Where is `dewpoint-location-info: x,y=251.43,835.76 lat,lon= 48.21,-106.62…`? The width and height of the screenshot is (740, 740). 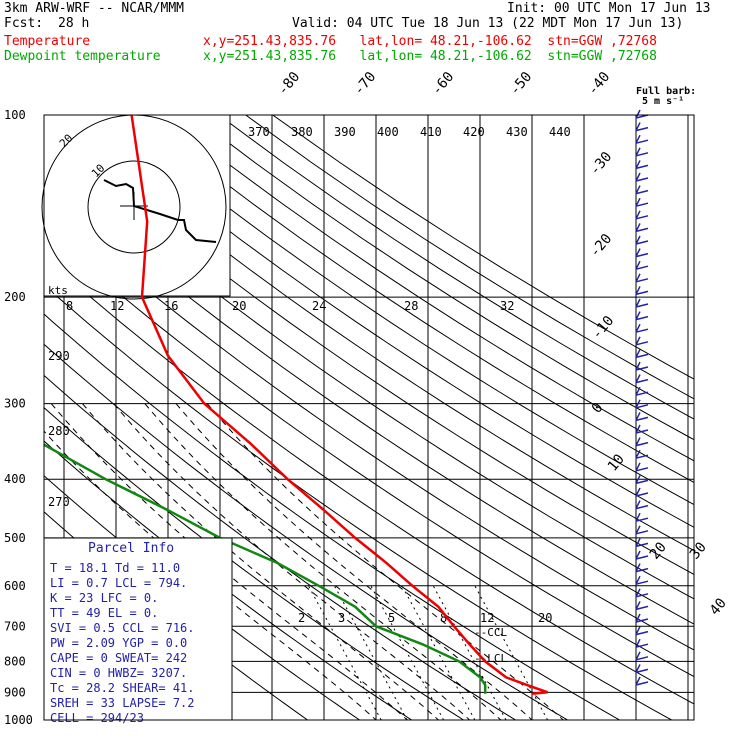 dewpoint-location-info: x,y=251.43,835.76 lat,lon= 48.21,-106.62… is located at coordinates (430, 56).